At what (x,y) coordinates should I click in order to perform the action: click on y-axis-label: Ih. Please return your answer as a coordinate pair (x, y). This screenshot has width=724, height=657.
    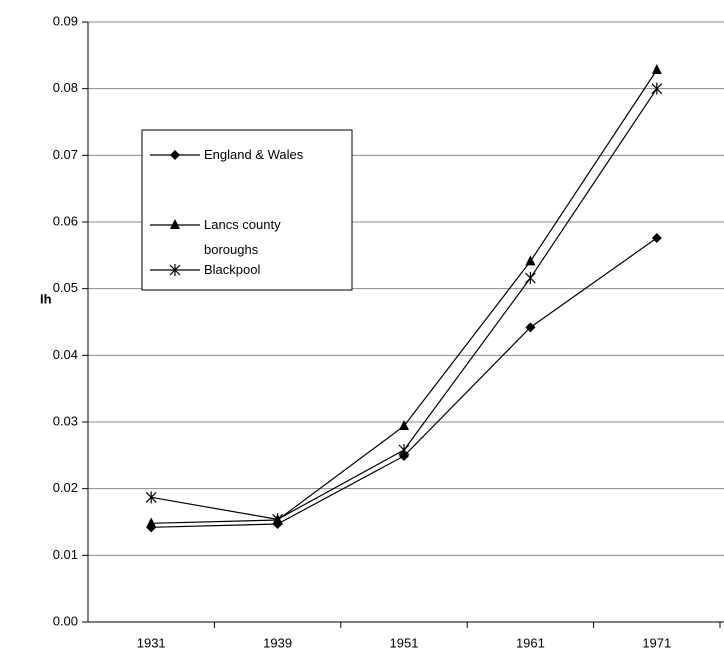
    Looking at the image, I should click on (46, 298).